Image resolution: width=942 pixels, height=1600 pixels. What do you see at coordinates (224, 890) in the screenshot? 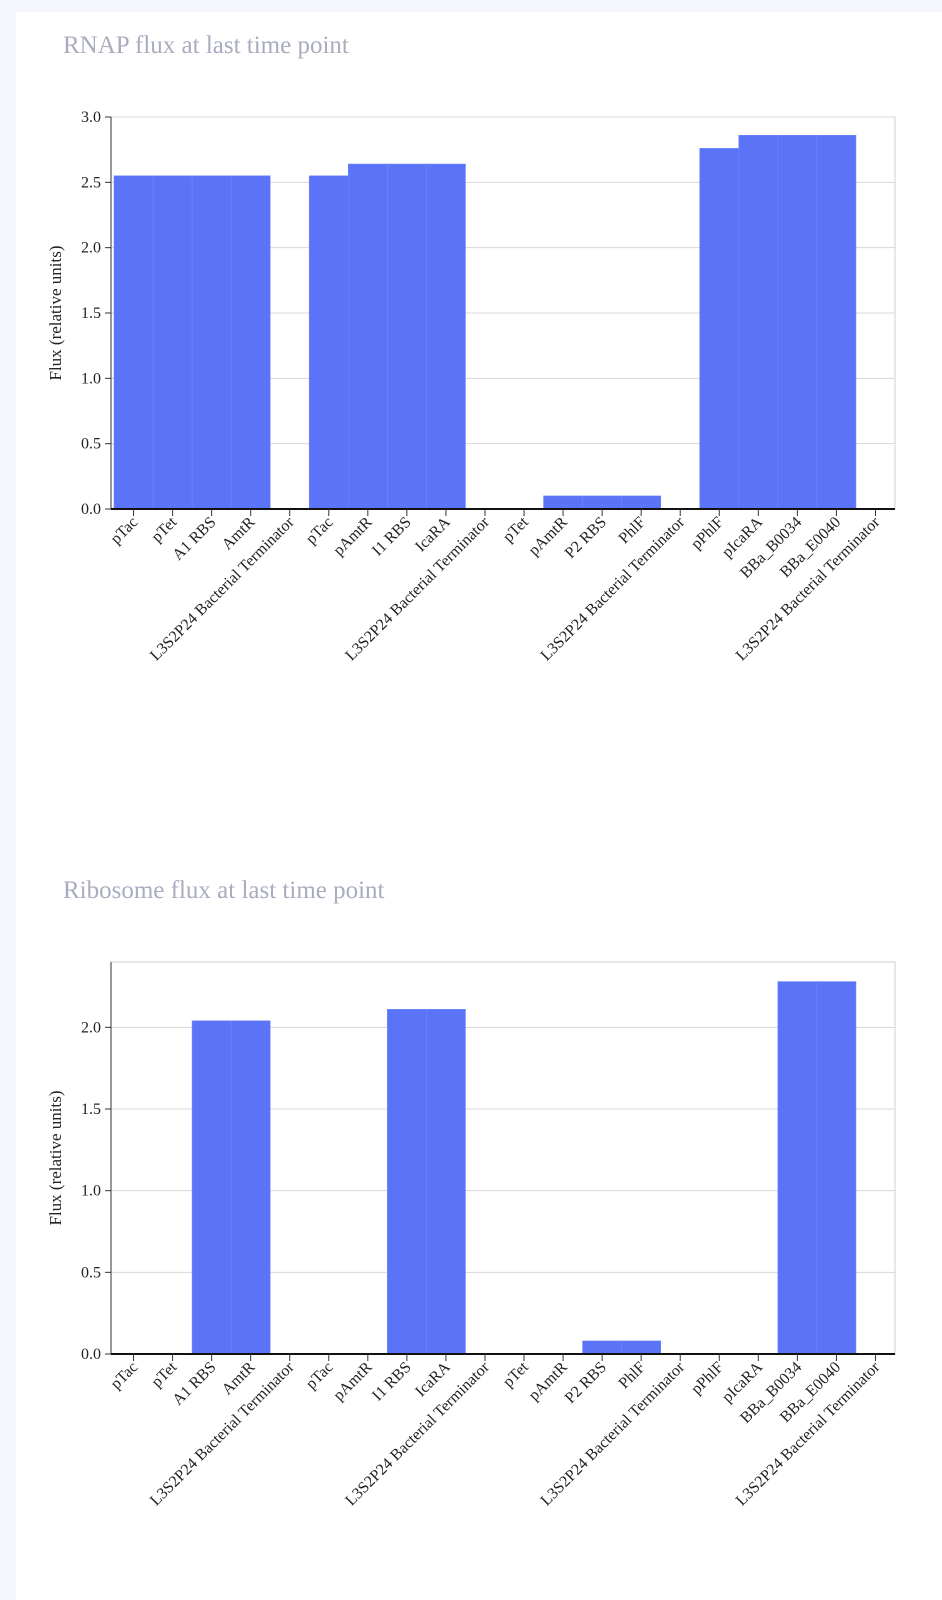
I see `chart-title-ribosome: Ribosome flux at last time point` at bounding box center [224, 890].